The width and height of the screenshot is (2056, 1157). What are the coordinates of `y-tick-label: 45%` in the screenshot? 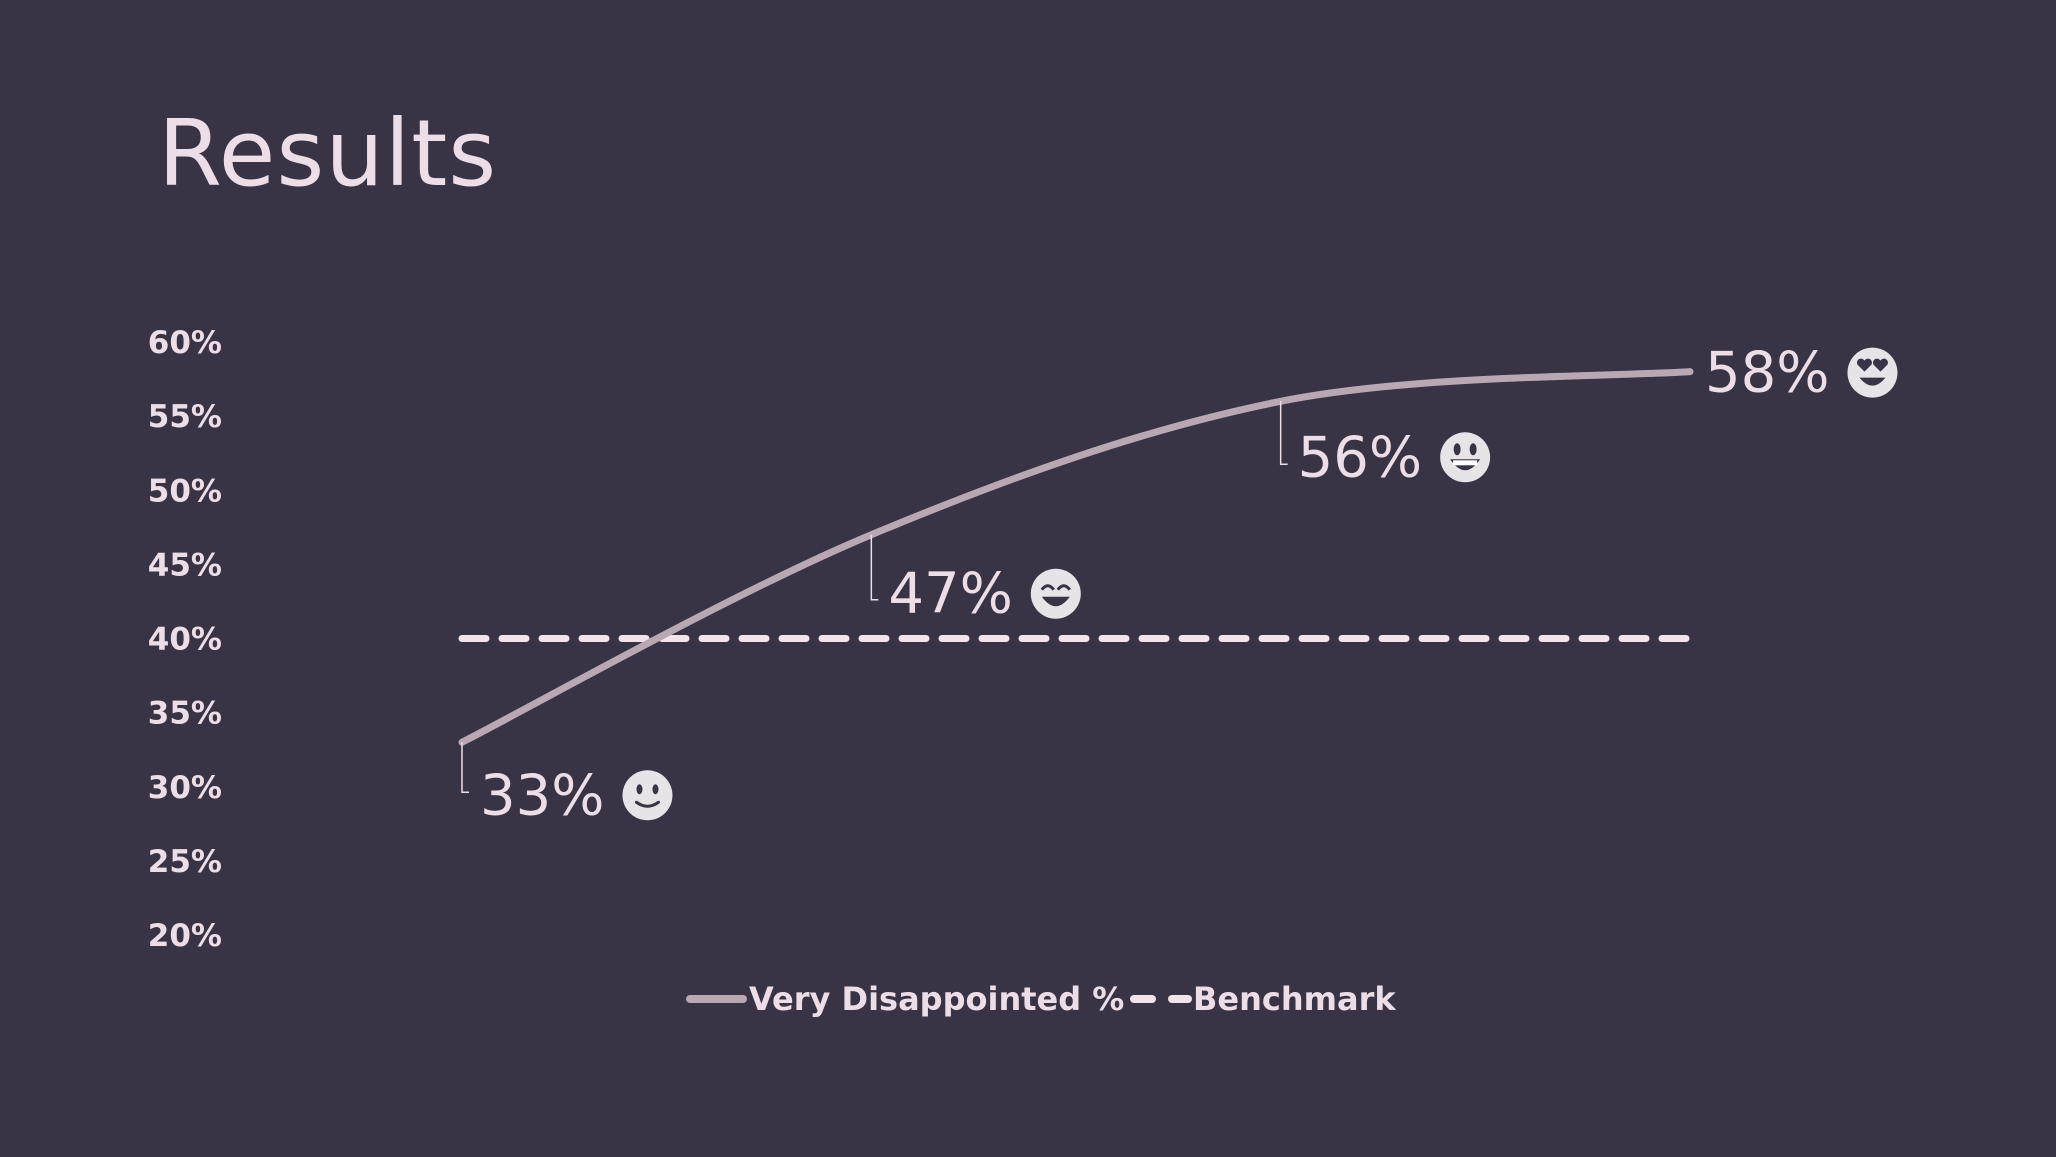 It's located at (185, 565).